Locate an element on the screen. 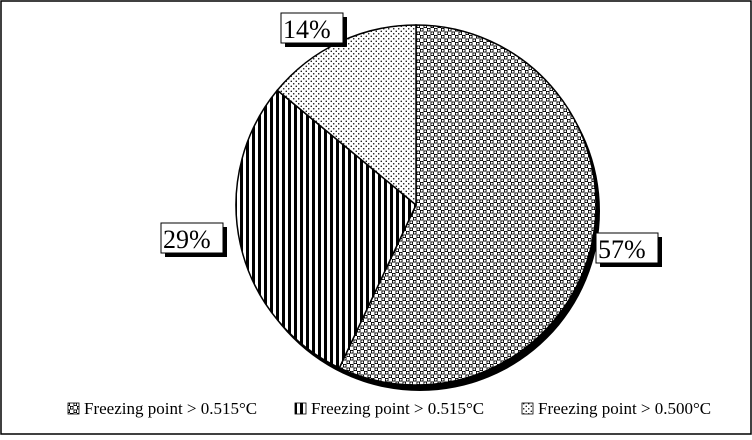  data-label-1: 57% is located at coordinates (622, 249).